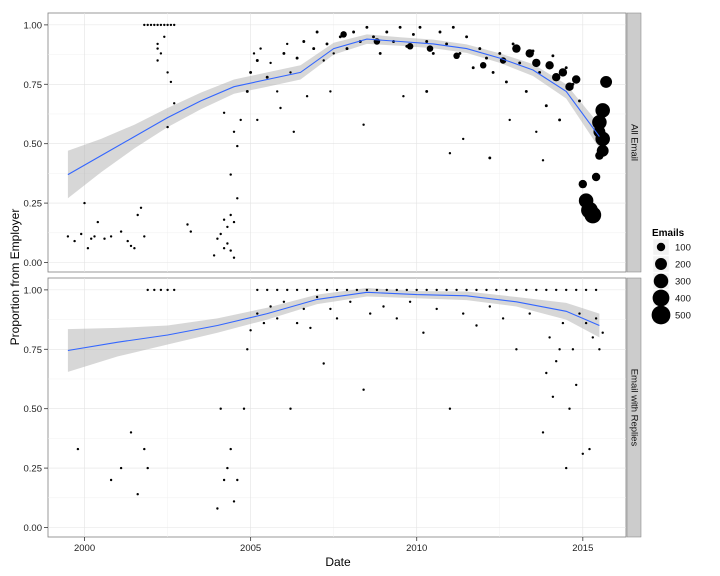 The image size is (720, 576). I want to click on x-tick-label: 2015, so click(582, 548).